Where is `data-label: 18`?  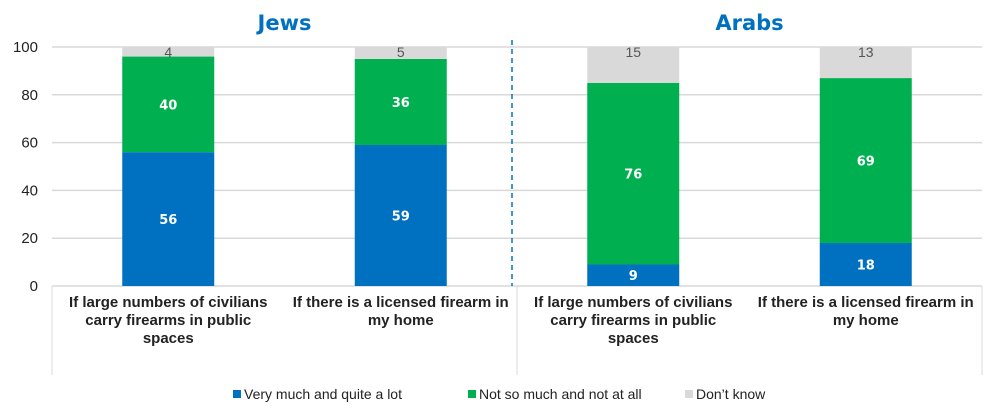
data-label: 18 is located at coordinates (866, 265).